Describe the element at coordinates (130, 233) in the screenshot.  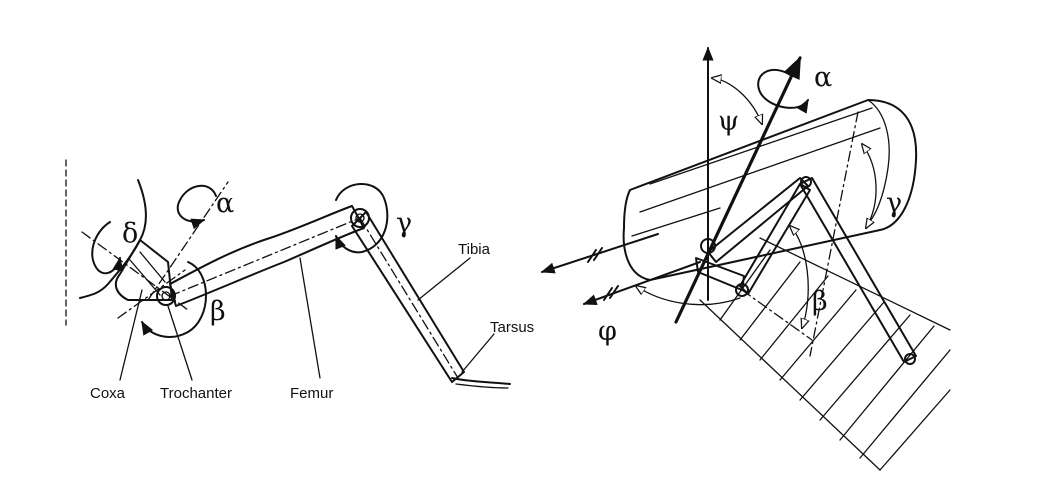
I see `left-delta-symbol: δ` at that location.